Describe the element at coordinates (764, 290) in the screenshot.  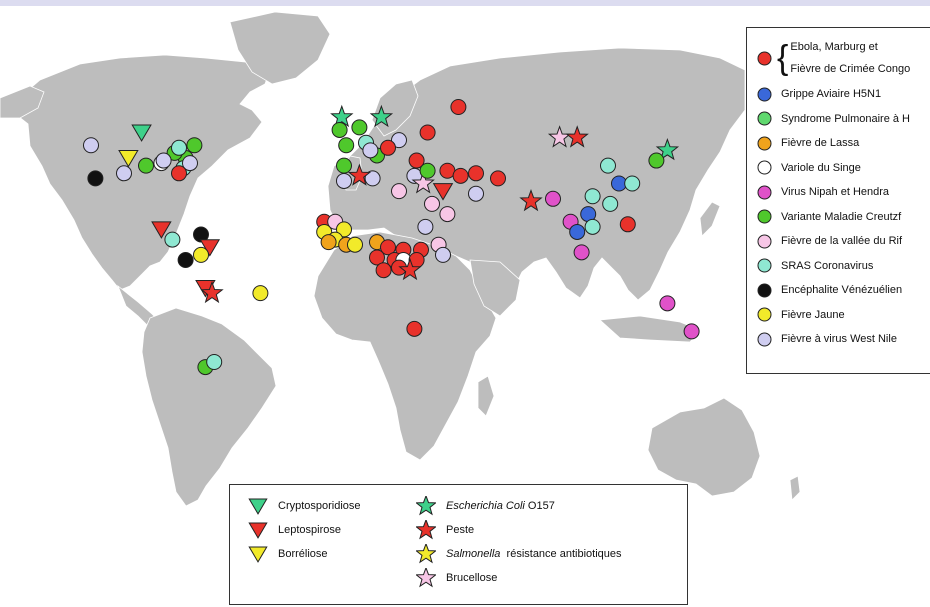
I see `legend-symbol-vee` at that location.